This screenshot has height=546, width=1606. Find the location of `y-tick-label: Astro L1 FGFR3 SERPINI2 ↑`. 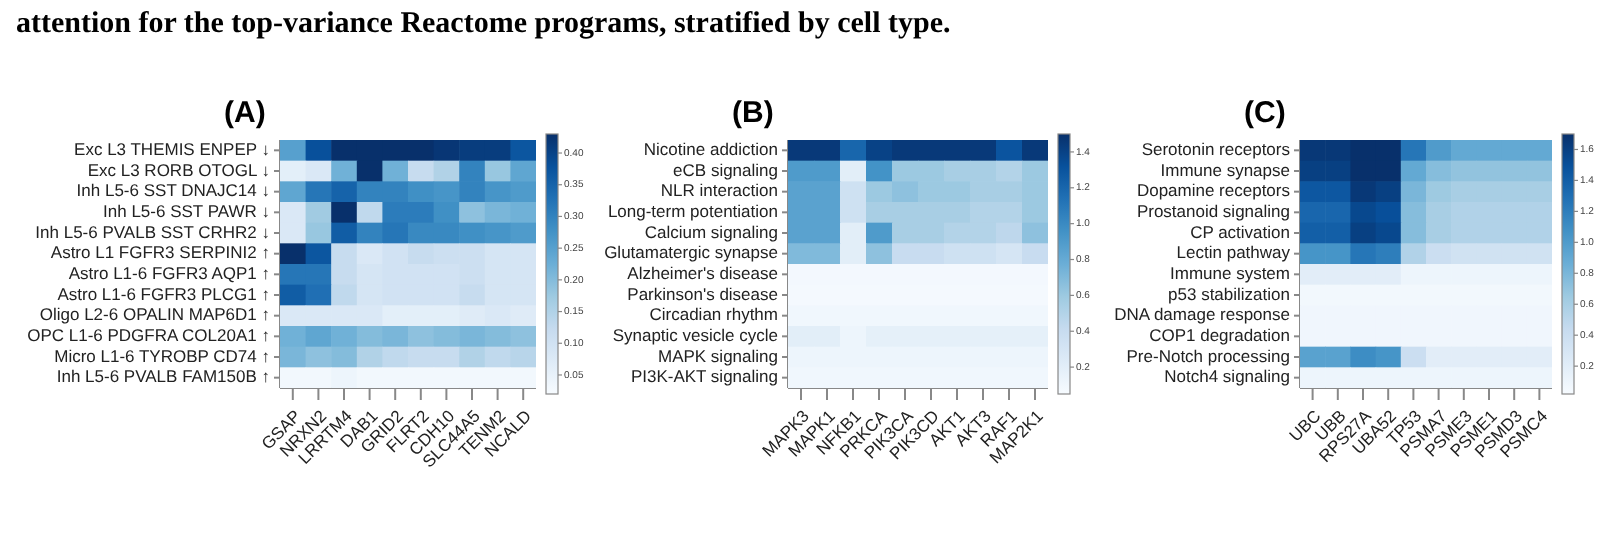

y-tick-label: Astro L1 FGFR3 SERPINI2 ↑ is located at coordinates (160, 252).